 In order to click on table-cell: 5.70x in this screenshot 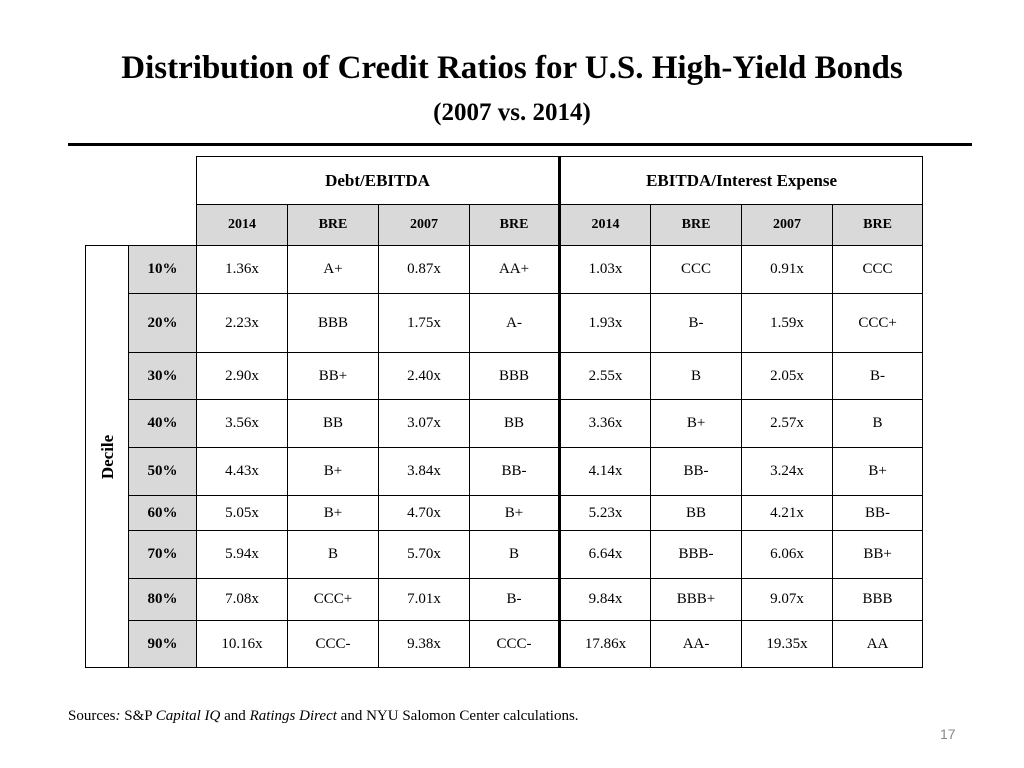, I will do `click(424, 554)`.